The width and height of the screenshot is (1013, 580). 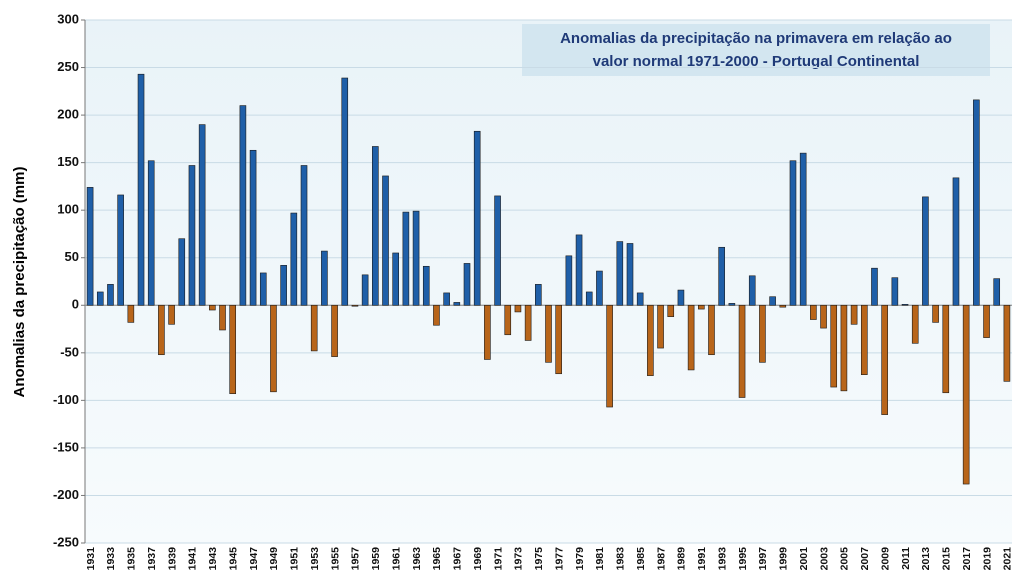 I want to click on x-tick-label: 1993, so click(x=722, y=559).